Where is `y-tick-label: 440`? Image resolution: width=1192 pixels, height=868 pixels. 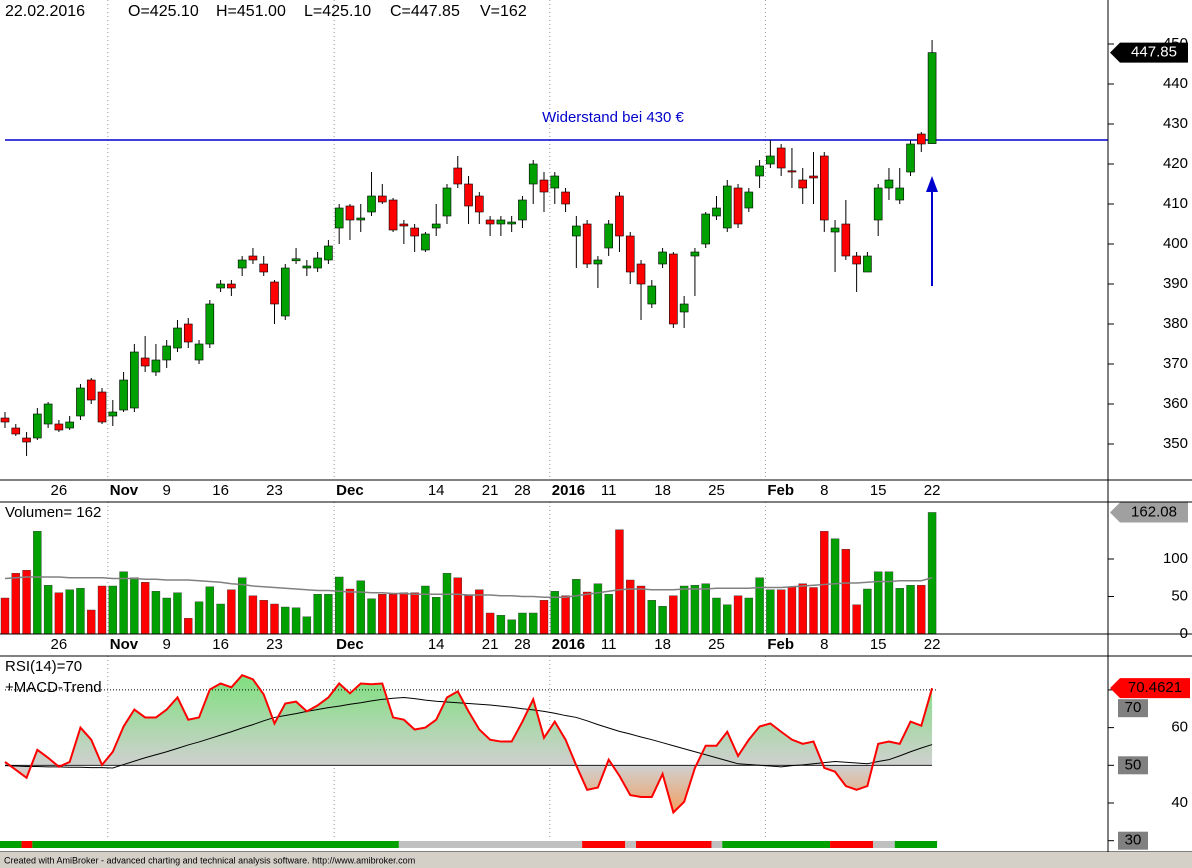
y-tick-label: 440 is located at coordinates (1175, 83).